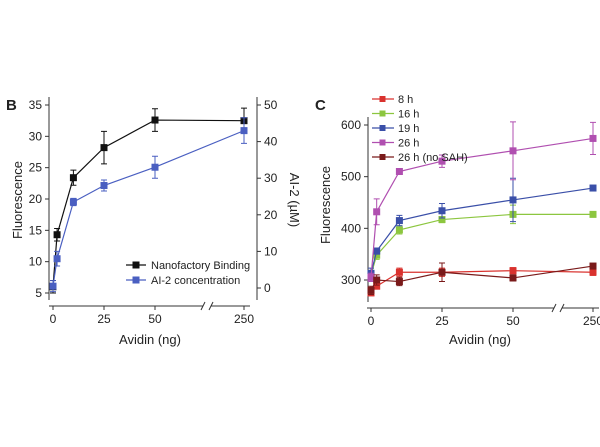 Image resolution: width=600 pixels, height=447 pixels. Describe the element at coordinates (200, 266) in the screenshot. I see `legend-label: Nanofactory Binding` at that location.